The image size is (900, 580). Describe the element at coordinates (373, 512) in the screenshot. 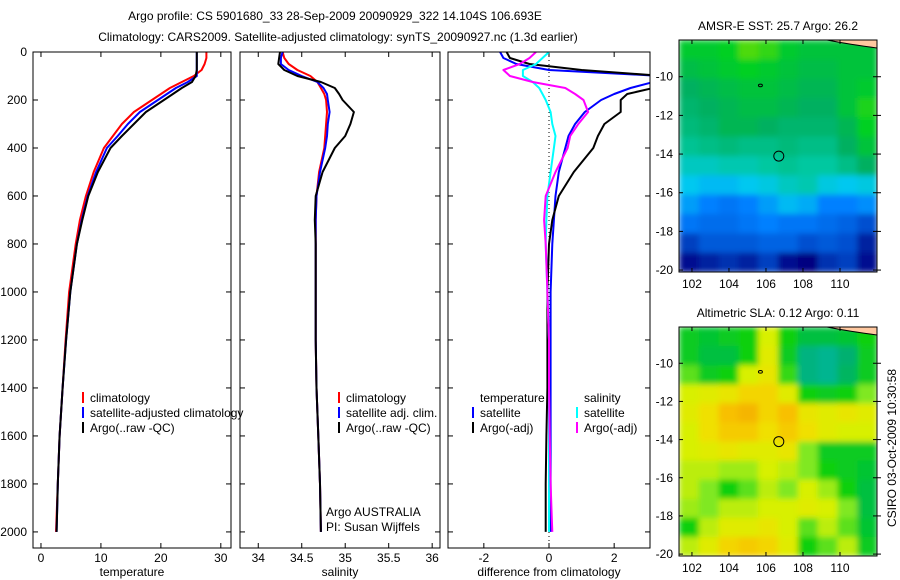

I see `annotation-line1: Argo AUSTRALIA` at that location.